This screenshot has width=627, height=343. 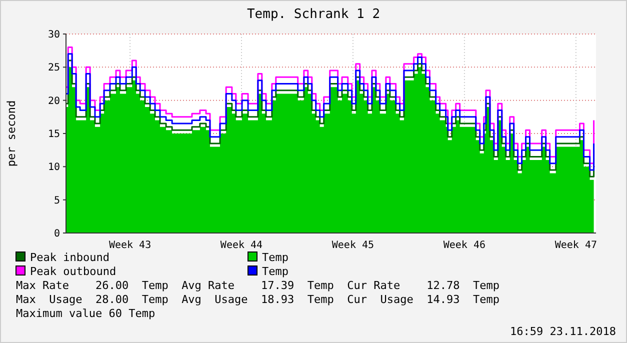 What do you see at coordinates (258, 285) in the screenshot?
I see `text: Max Rate 26.00 Temp Avg Rate 17.39 Temp Cur Rate 12.78 Temp` at bounding box center [258, 285].